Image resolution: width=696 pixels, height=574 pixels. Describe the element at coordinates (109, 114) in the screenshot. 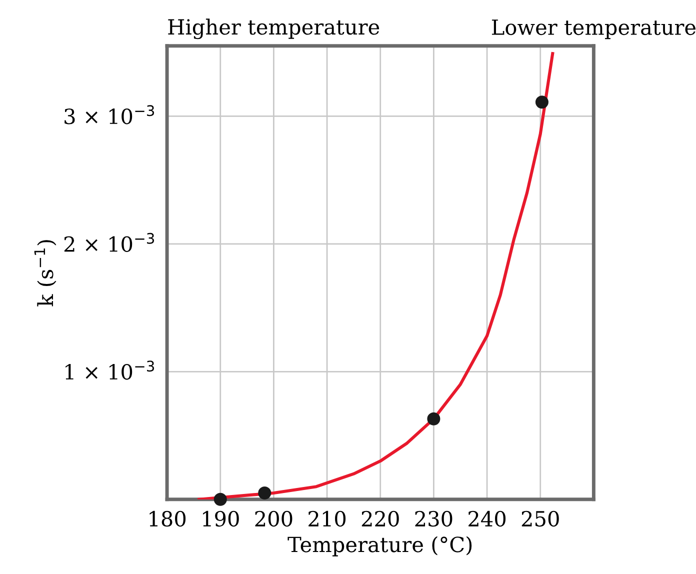

I see `y-tick-label: 3 × 10$^{−3}$` at that location.